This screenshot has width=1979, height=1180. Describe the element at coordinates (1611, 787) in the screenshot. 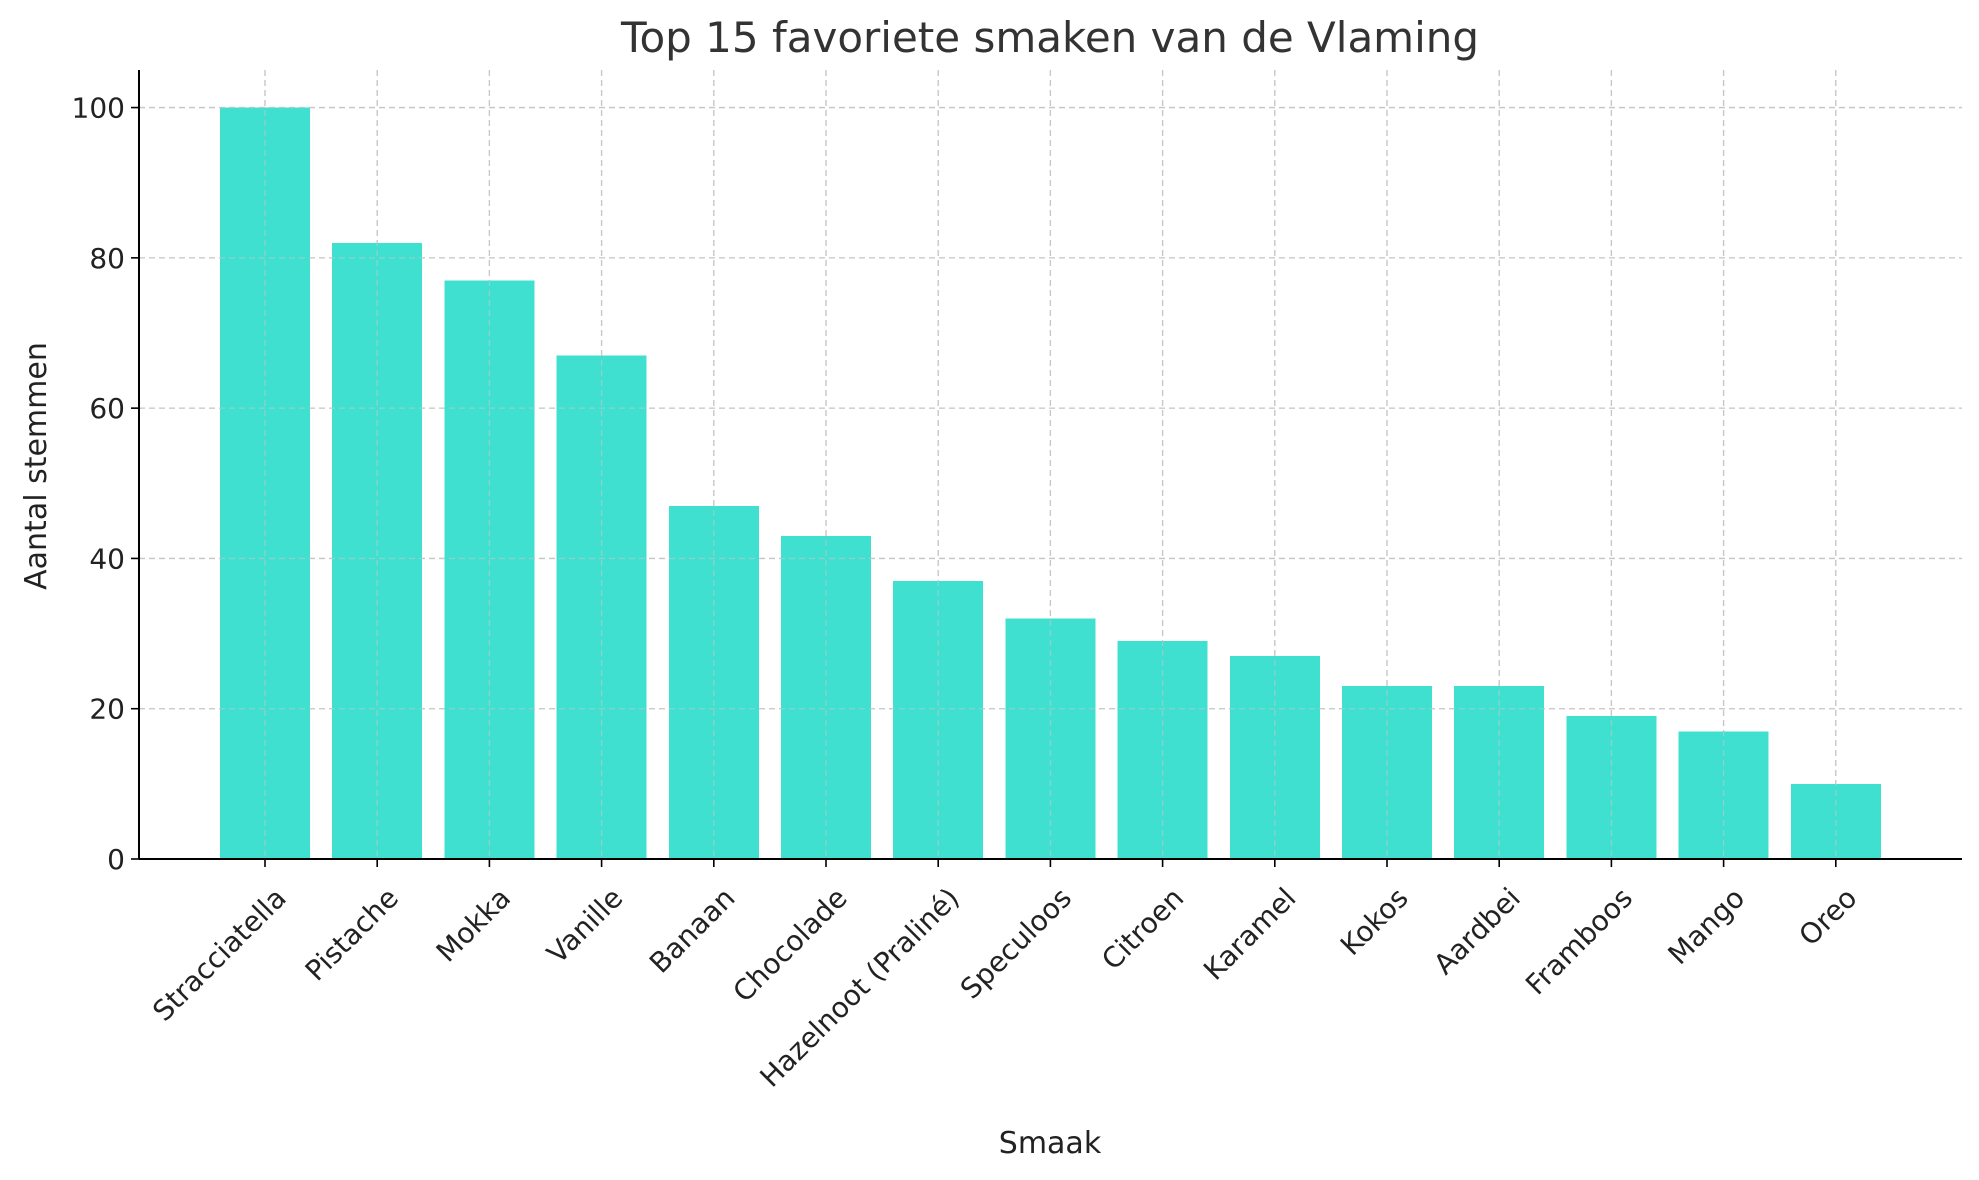

I see `bar-framboos` at that location.